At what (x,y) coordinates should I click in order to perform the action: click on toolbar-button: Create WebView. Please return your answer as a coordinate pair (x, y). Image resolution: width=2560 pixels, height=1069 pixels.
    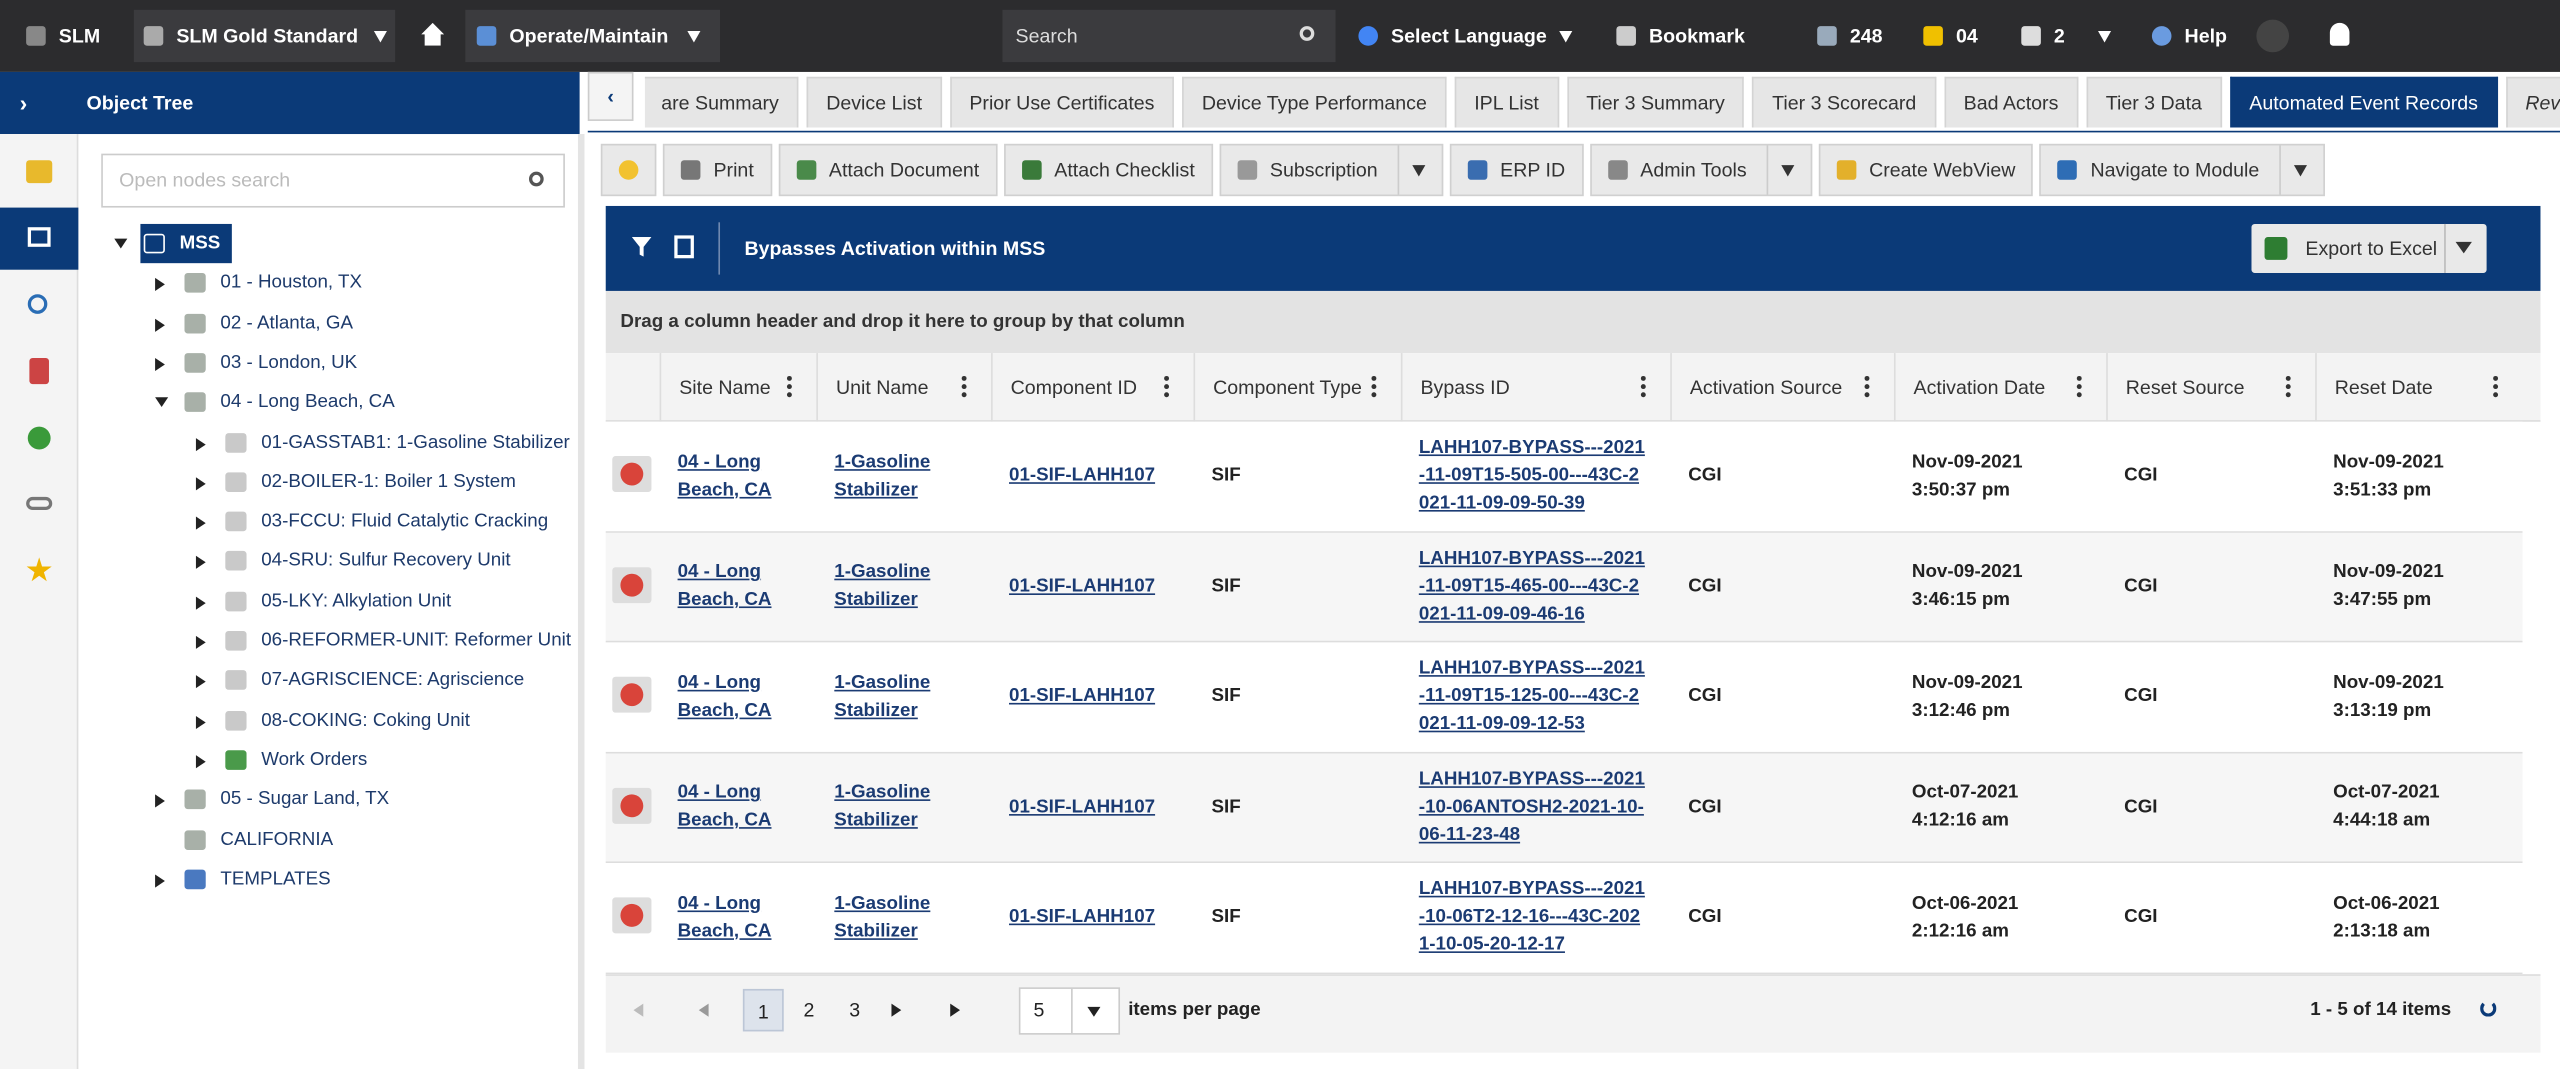
    Looking at the image, I should click on (1926, 170).